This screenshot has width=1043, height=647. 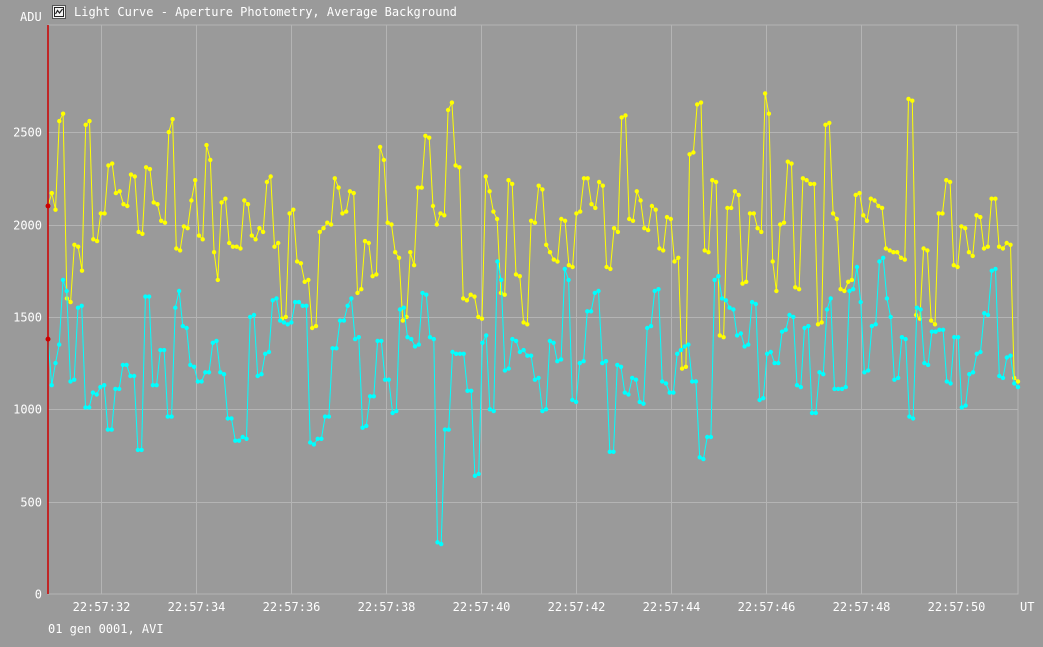 I want to click on chart-window-icon, so click(x=59, y=12).